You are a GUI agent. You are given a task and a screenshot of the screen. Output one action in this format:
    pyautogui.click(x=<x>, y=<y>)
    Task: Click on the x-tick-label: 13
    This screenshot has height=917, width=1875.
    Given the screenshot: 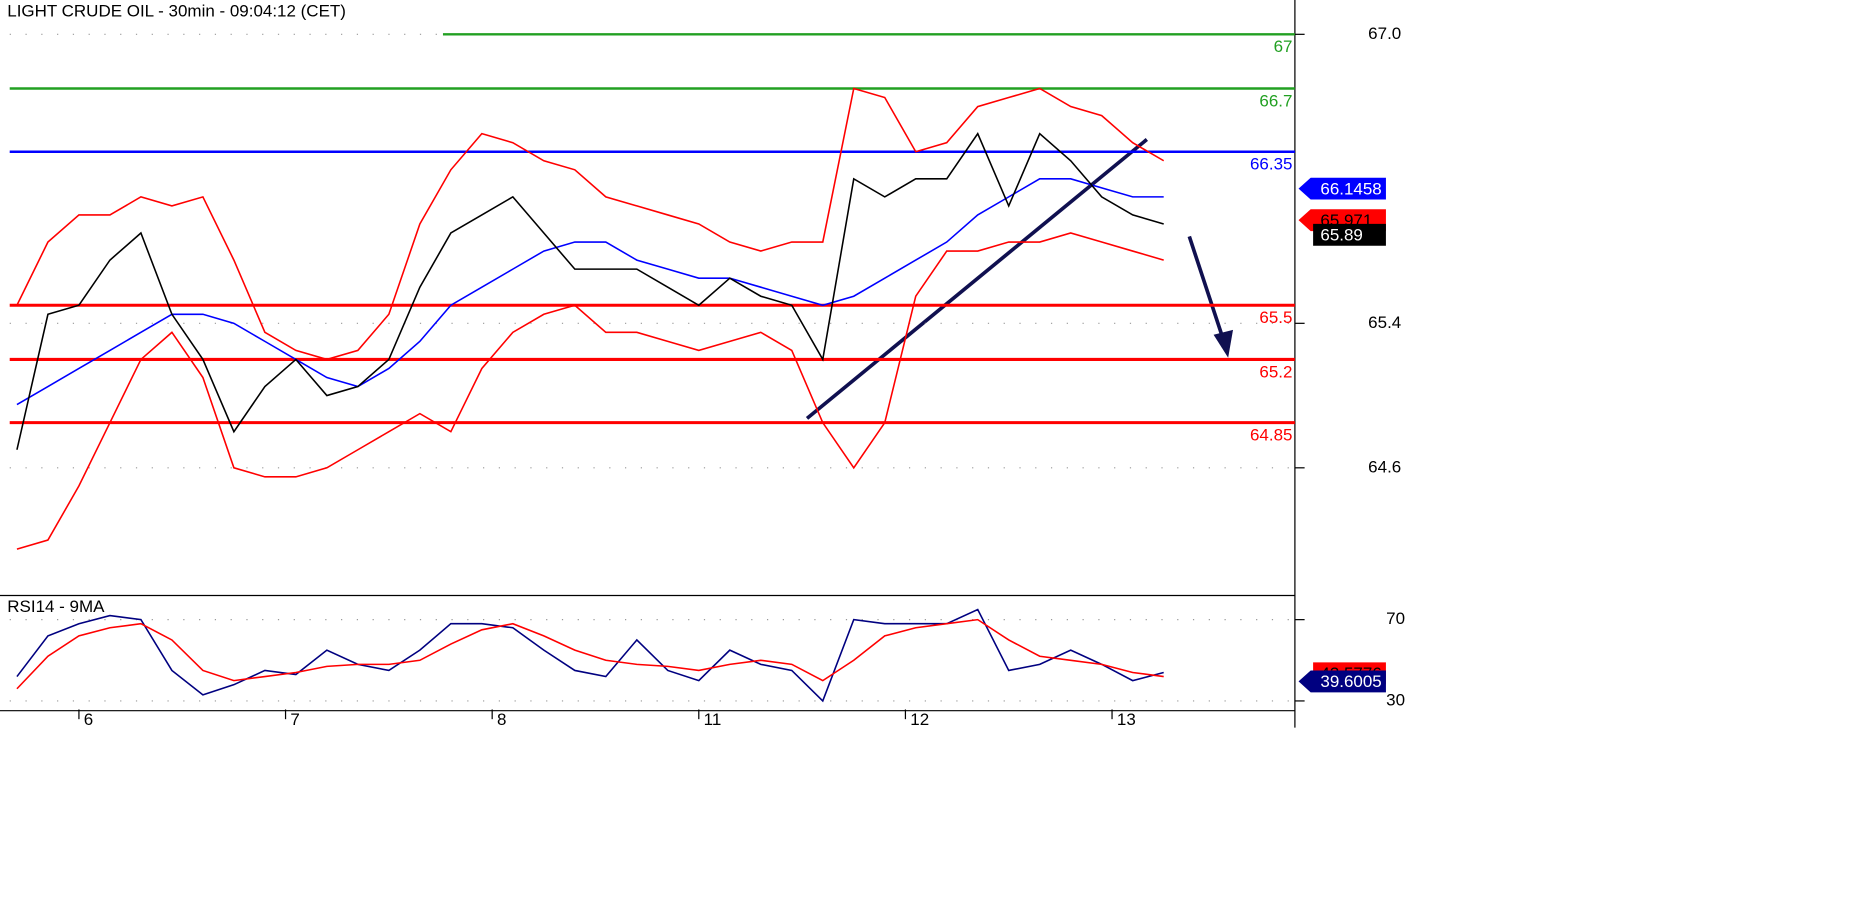 What is the action you would take?
    pyautogui.click(x=1126, y=719)
    